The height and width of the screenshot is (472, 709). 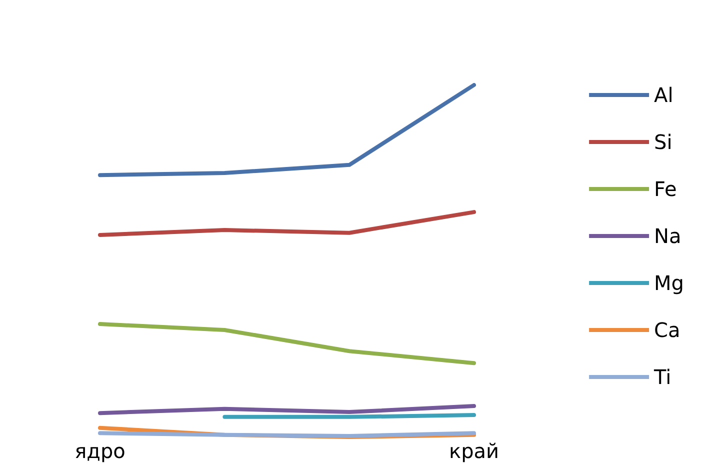 I want to click on legend-label: Fe, so click(x=665, y=189).